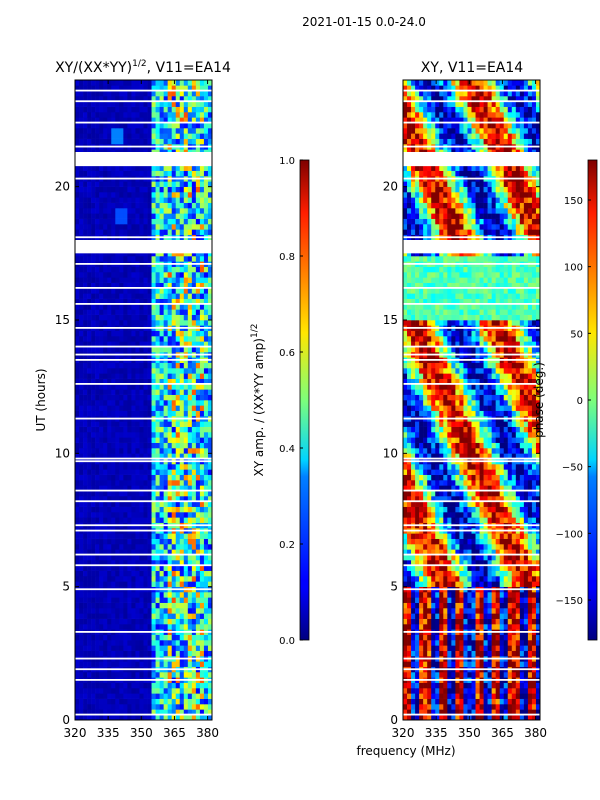 The height and width of the screenshot is (800, 600). Describe the element at coordinates (287, 449) in the screenshot. I see `colorbar-tick-label: 0.4` at that location.